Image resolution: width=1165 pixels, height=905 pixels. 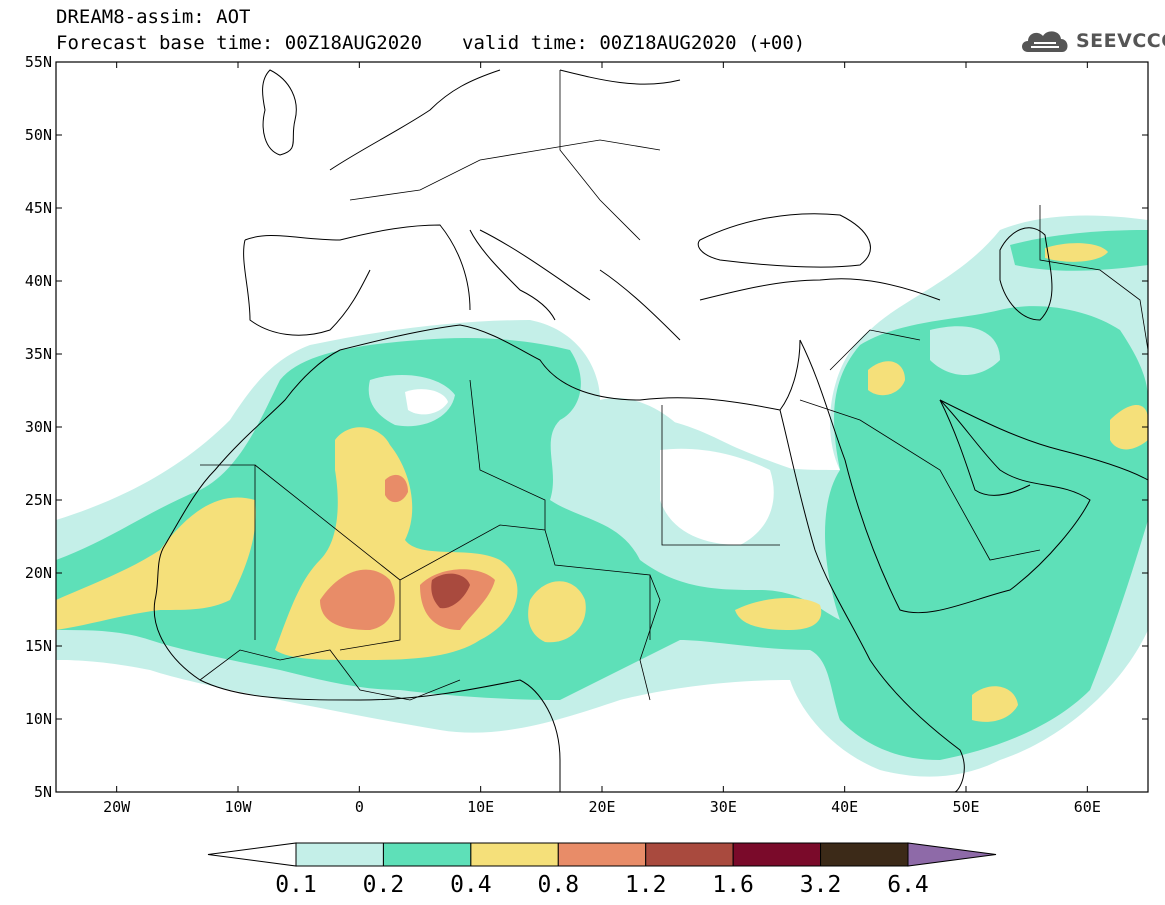 What do you see at coordinates (821, 885) in the screenshot?
I see `colorbar-level-label: 3.2` at bounding box center [821, 885].